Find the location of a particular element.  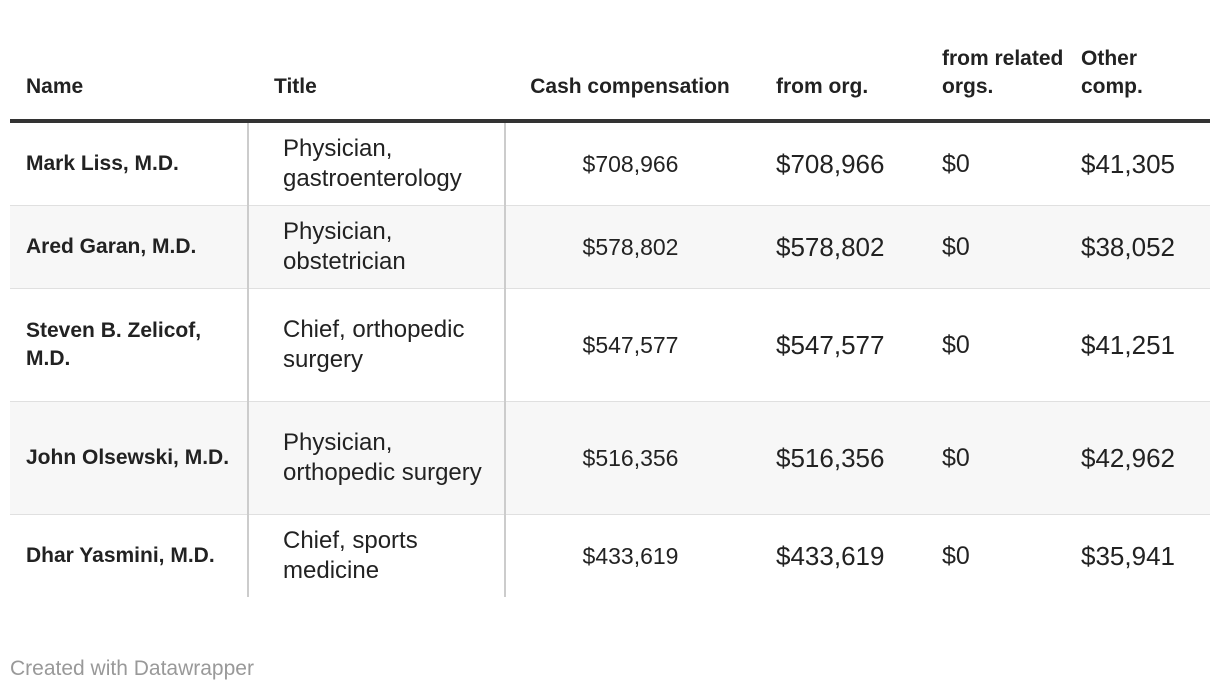

cell-other-comp: $41,305 is located at coordinates (1142, 163).